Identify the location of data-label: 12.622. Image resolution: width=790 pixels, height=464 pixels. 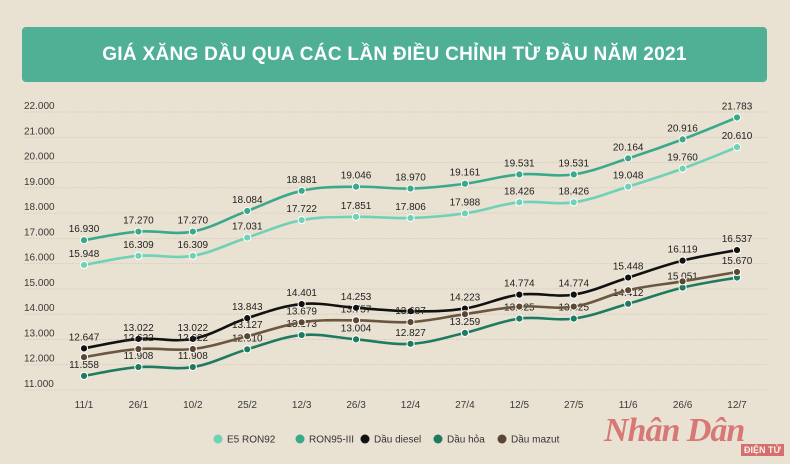
(138, 338).